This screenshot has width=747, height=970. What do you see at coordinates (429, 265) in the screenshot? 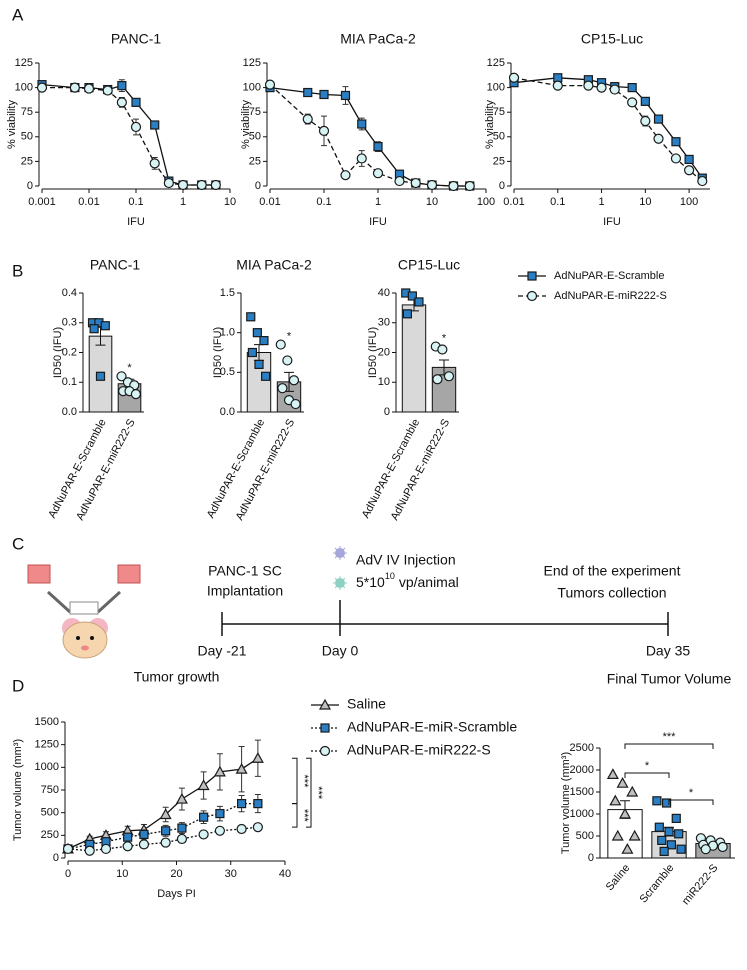
I see `chart-title: CP15-Luc` at bounding box center [429, 265].